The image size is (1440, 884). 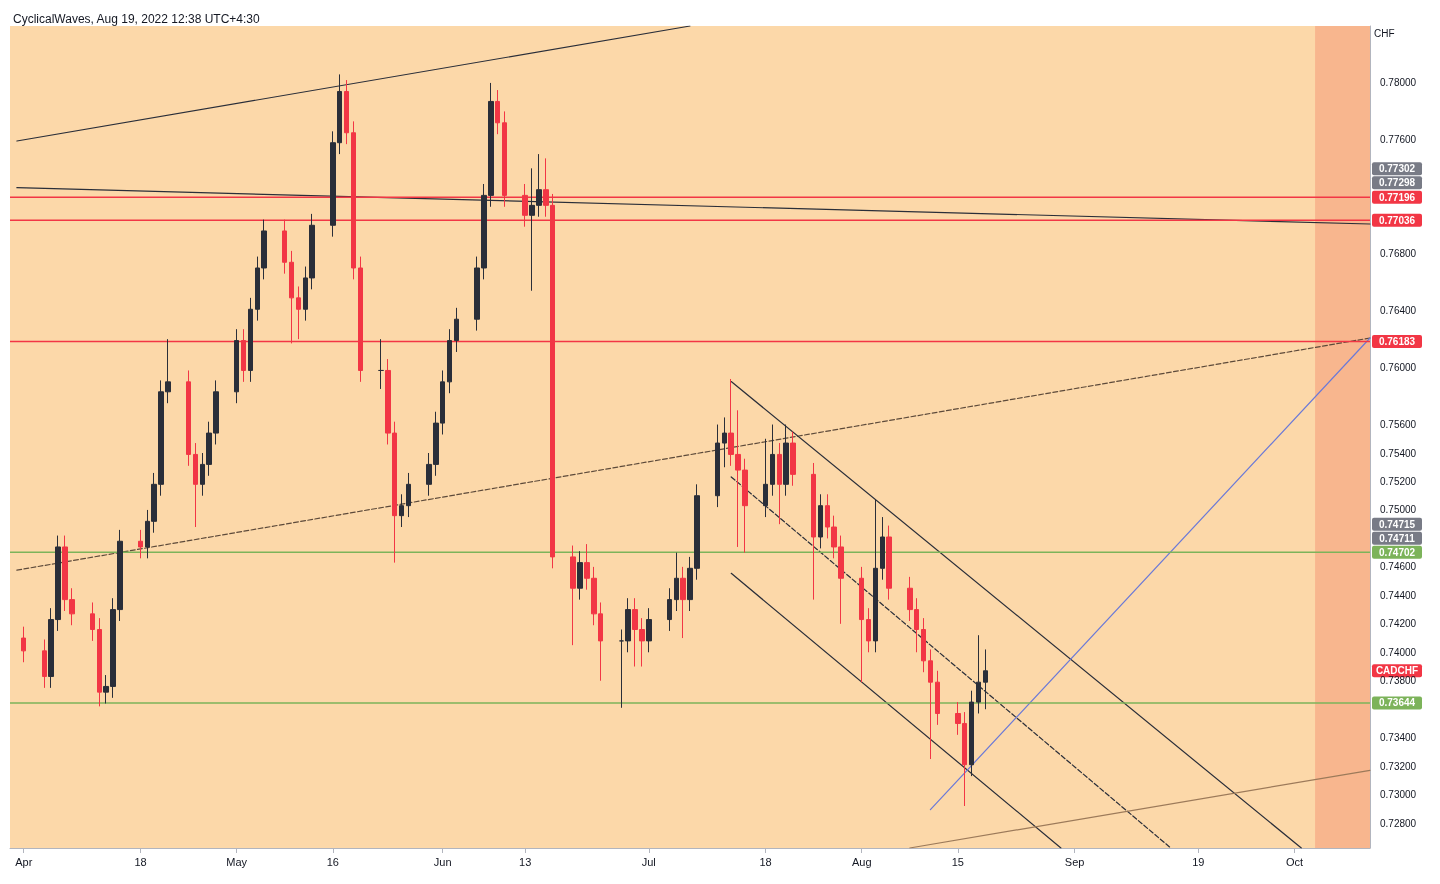 What do you see at coordinates (1397, 671) in the screenshot?
I see `text: CADCHF` at bounding box center [1397, 671].